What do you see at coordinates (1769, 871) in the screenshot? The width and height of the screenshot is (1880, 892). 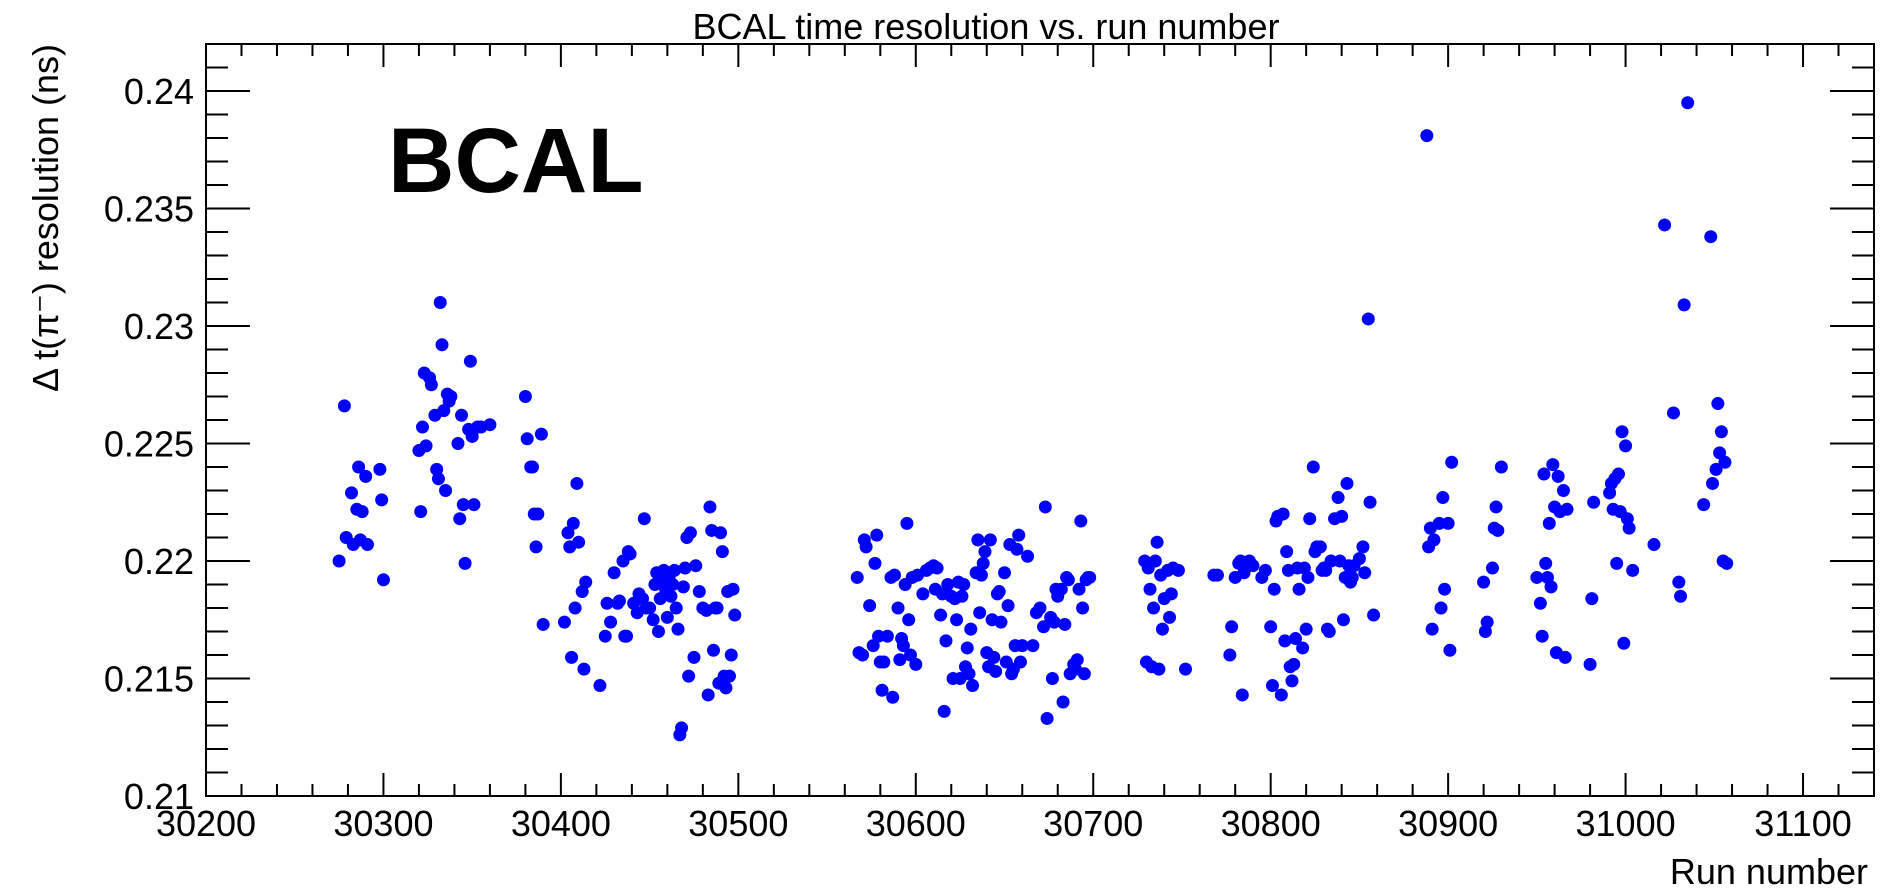 I see `x-axis-label: Run number` at bounding box center [1769, 871].